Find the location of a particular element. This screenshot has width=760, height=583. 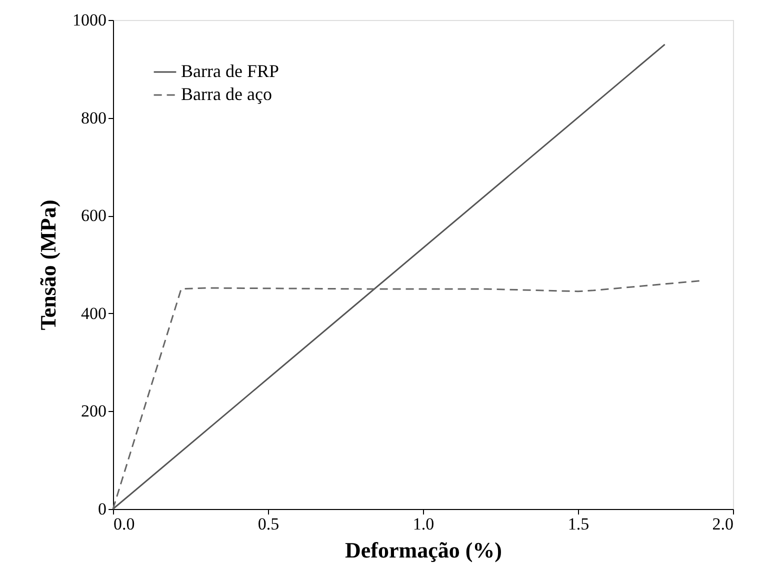

legend-label: Barra de FRP is located at coordinates (230, 71).